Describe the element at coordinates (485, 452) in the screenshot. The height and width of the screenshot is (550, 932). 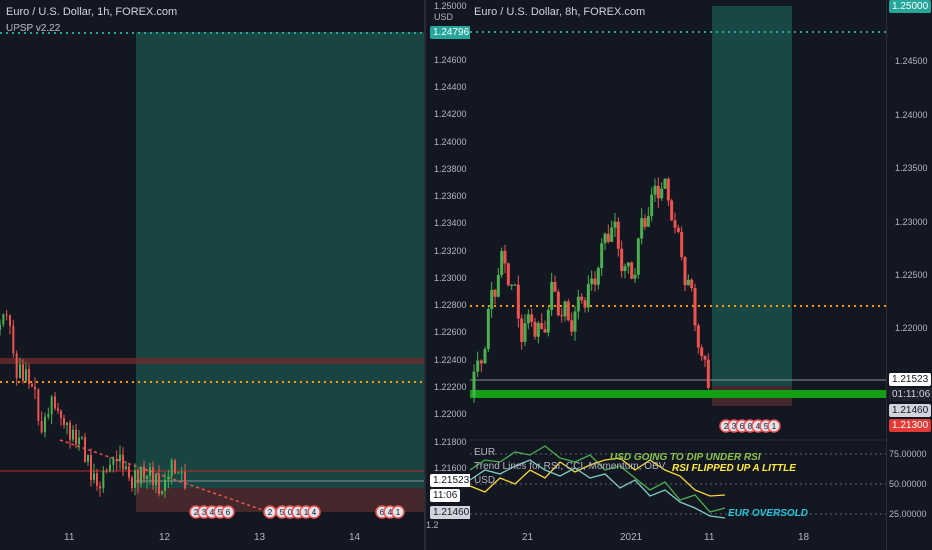
I see `osc-legend: EUR` at that location.